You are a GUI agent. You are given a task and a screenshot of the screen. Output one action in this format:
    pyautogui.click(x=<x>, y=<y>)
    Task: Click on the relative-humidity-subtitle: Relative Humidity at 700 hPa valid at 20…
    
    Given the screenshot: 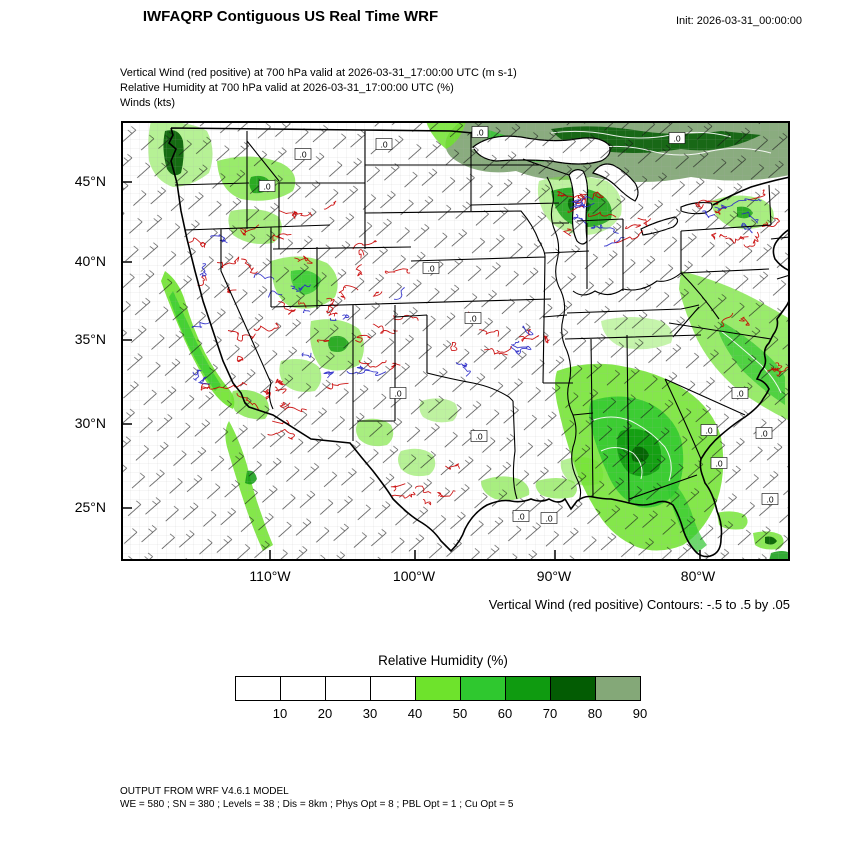 What is the action you would take?
    pyautogui.click(x=287, y=88)
    